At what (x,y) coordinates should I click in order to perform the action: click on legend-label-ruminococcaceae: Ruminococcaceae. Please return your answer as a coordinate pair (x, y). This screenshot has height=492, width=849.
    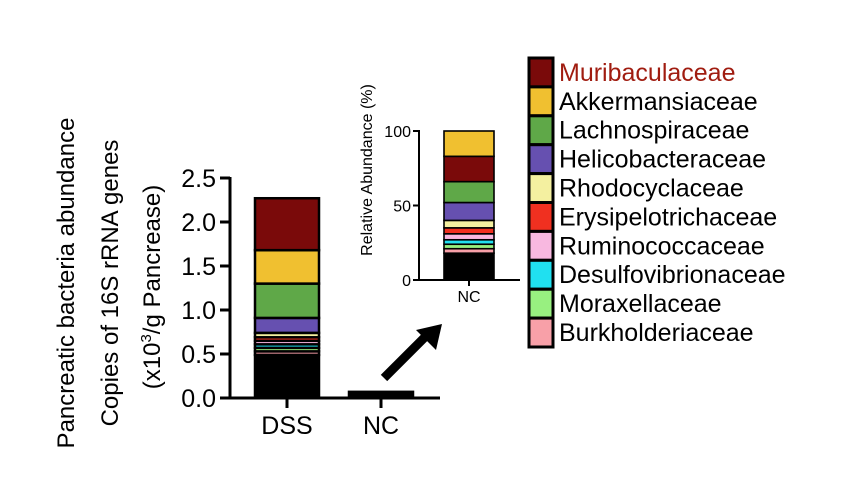
    Looking at the image, I should click on (662, 246).